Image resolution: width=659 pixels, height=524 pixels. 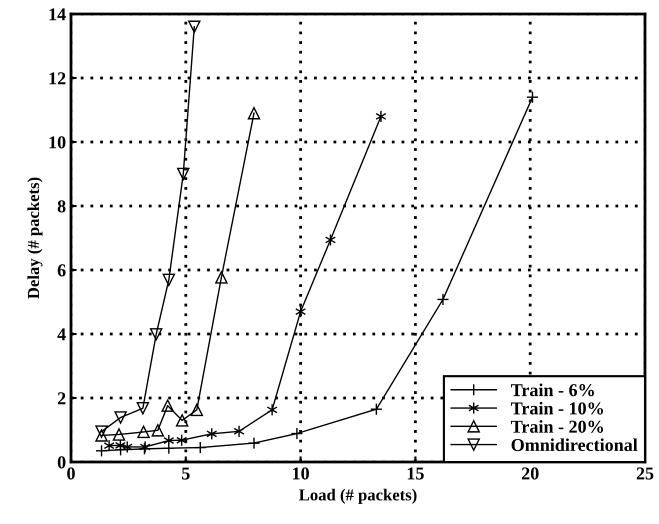 What do you see at coordinates (62, 398) in the screenshot?
I see `y-tick-label: 2` at bounding box center [62, 398].